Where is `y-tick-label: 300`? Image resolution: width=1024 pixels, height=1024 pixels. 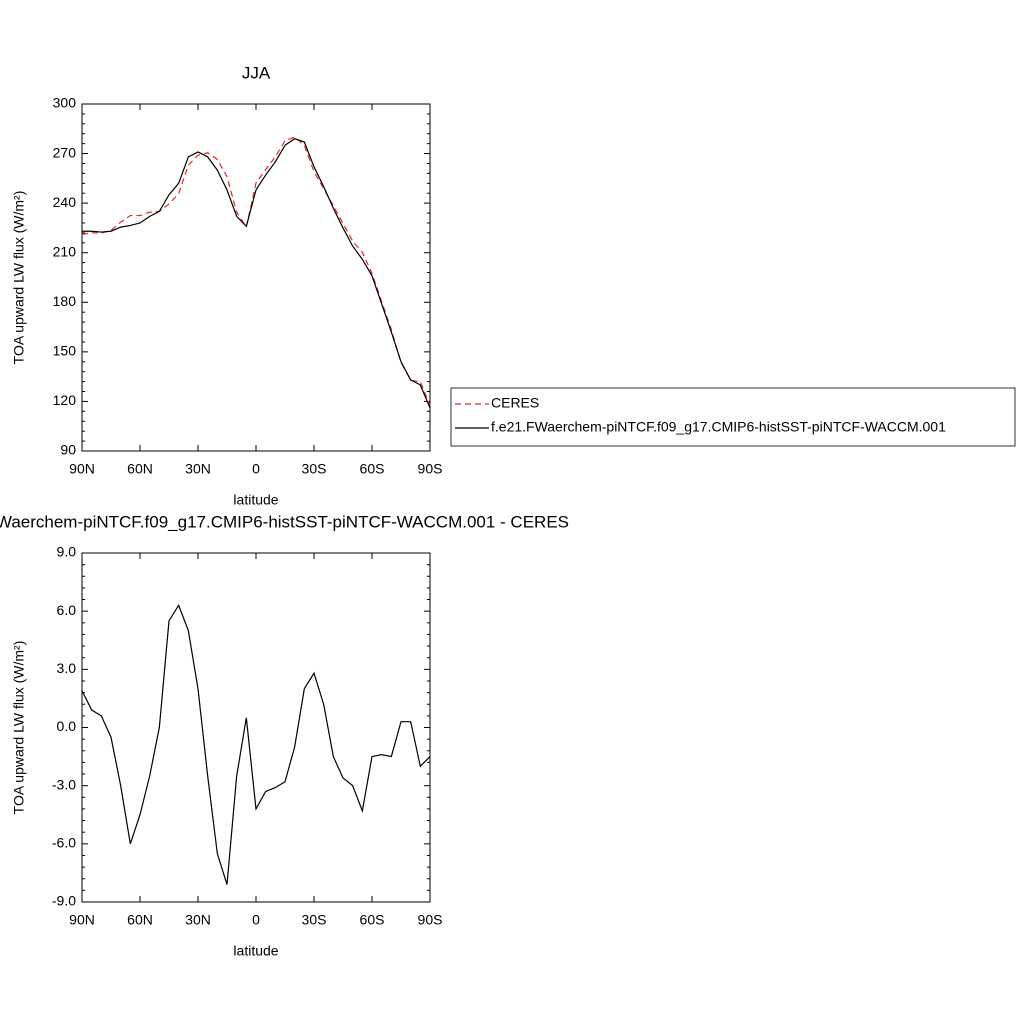
y-tick-label: 300 is located at coordinates (65, 103).